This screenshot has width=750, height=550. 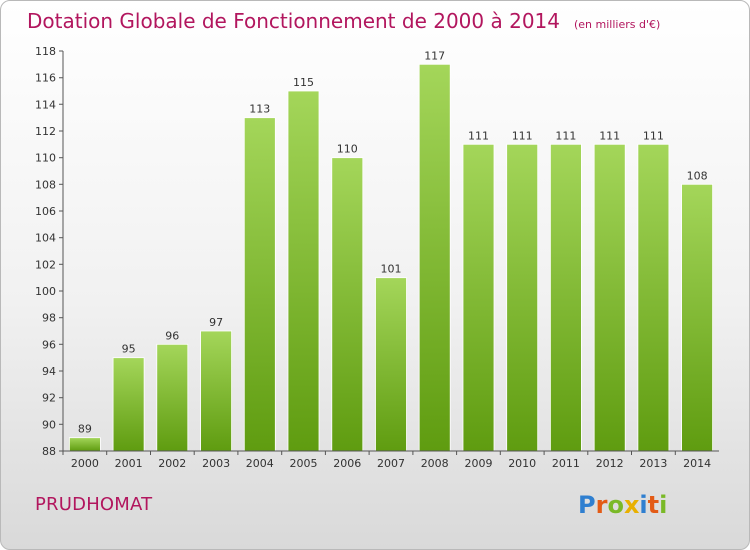 I want to click on bar-2012, so click(x=609, y=297).